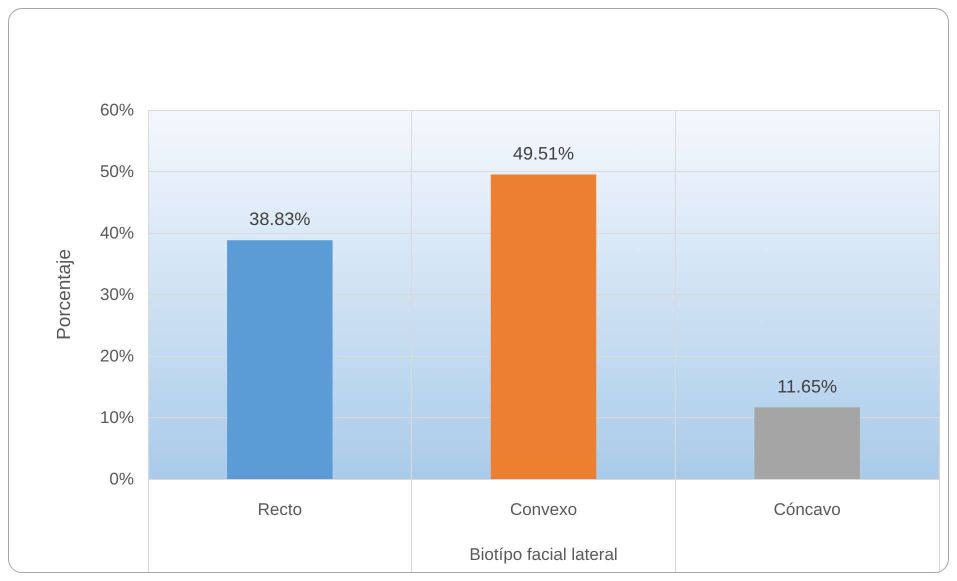 This screenshot has width=957, height=581. What do you see at coordinates (117, 356) in the screenshot?
I see `y-tick-label: 20%` at bounding box center [117, 356].